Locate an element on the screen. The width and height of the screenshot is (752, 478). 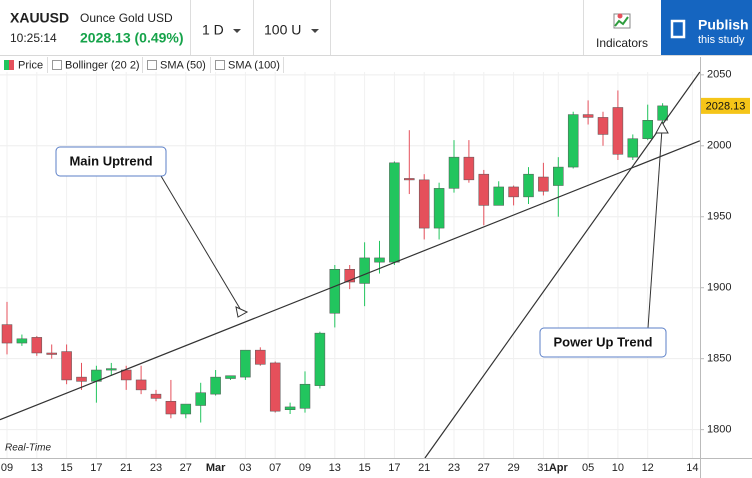
y-tick-label: 1850 is located at coordinates (719, 359).